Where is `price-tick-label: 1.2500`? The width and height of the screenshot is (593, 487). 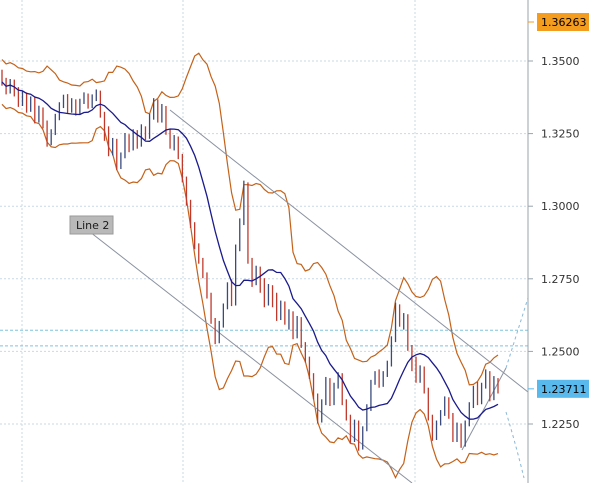
price-tick-label: 1.2500 is located at coordinates (560, 351).